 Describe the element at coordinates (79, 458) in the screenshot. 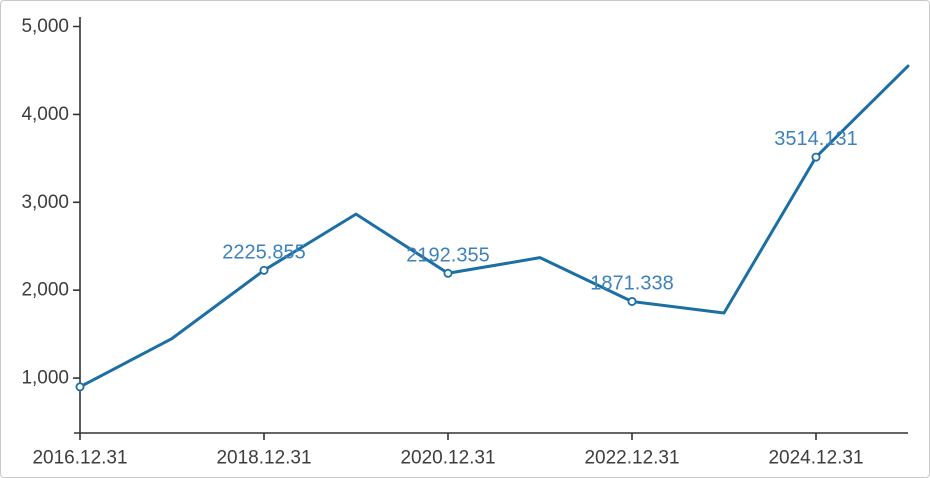

I see `x-axis-tick-label: 2016.12.31` at that location.